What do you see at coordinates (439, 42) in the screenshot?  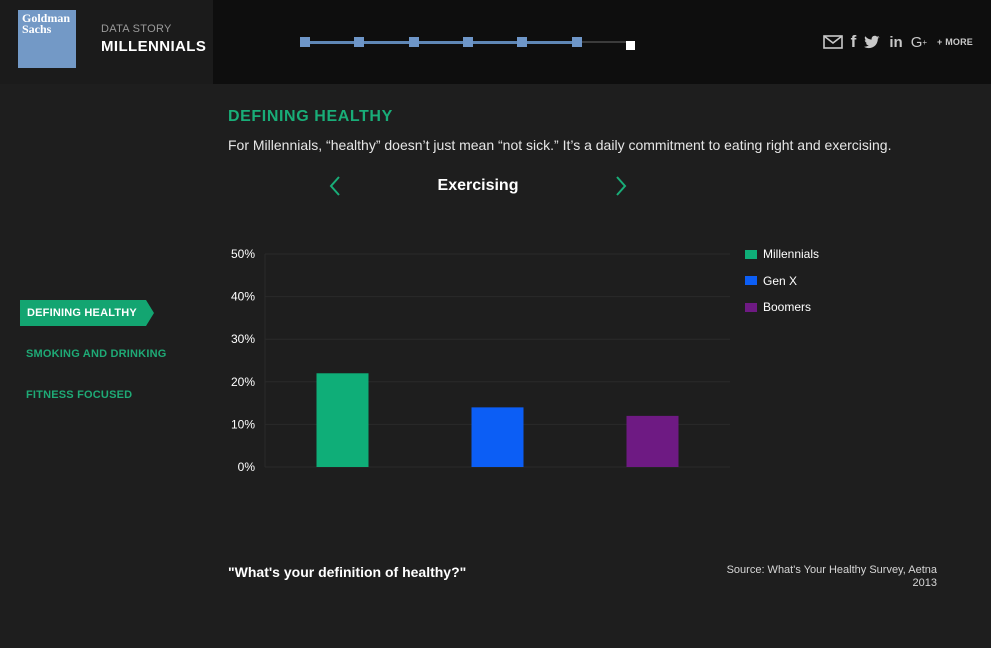 I see `progress-fill` at bounding box center [439, 42].